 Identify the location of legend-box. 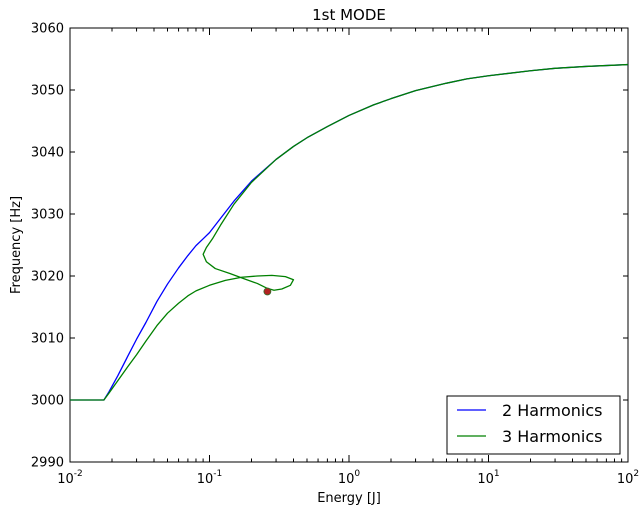
(533, 425).